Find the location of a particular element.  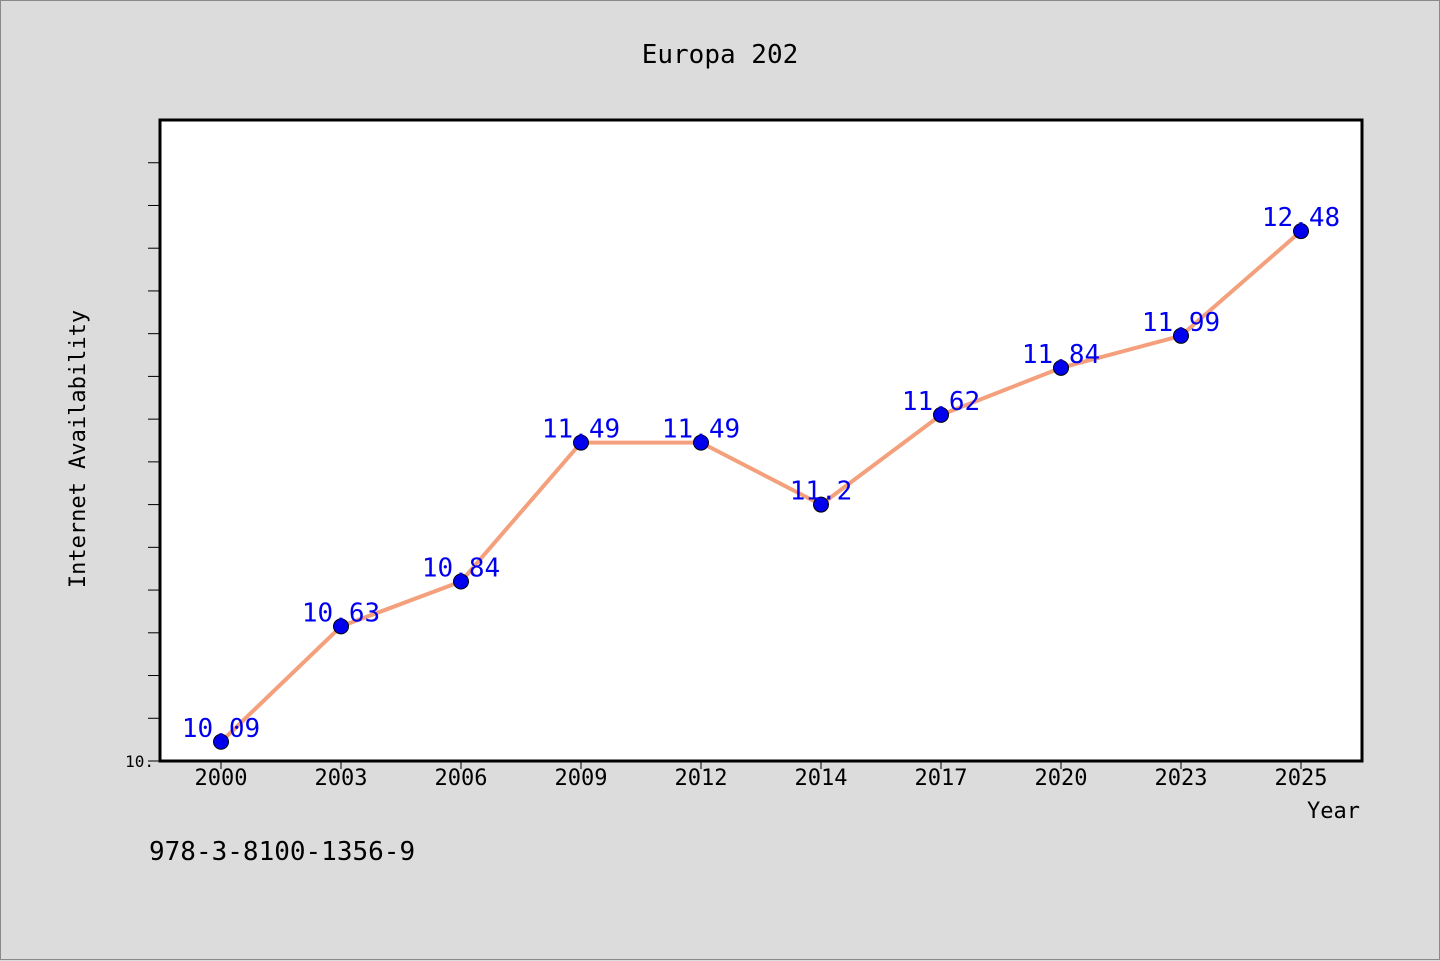

data-label: 10.09 is located at coordinates (221, 729).